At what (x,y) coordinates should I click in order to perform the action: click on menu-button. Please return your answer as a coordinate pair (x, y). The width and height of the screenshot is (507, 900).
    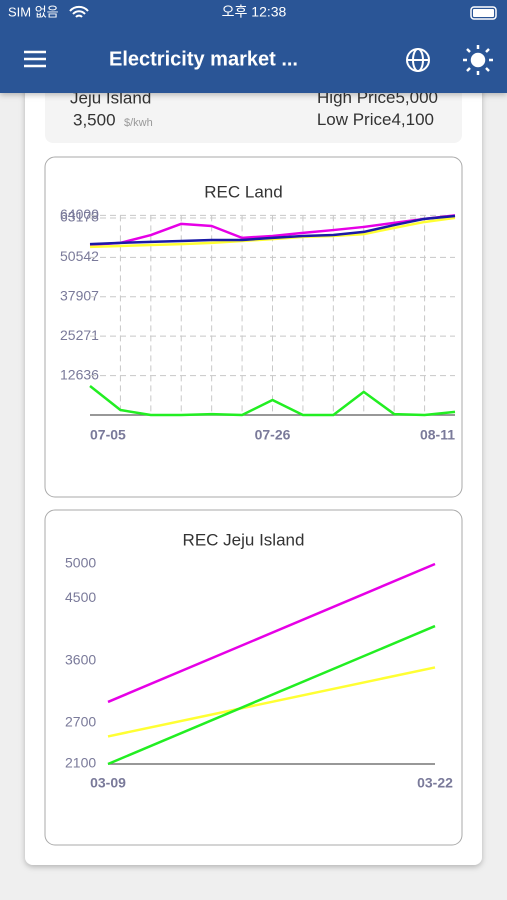
    Looking at the image, I should click on (35, 59).